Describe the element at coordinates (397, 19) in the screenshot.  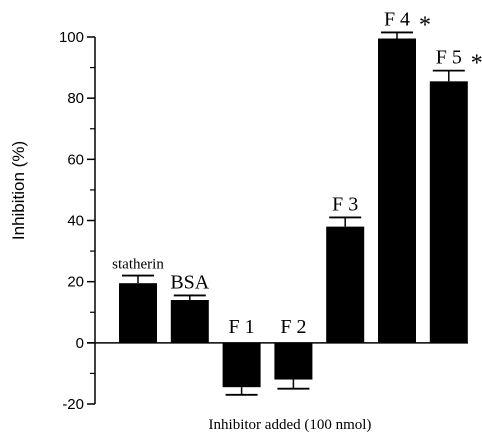
I see `bar-label: F 4` at that location.